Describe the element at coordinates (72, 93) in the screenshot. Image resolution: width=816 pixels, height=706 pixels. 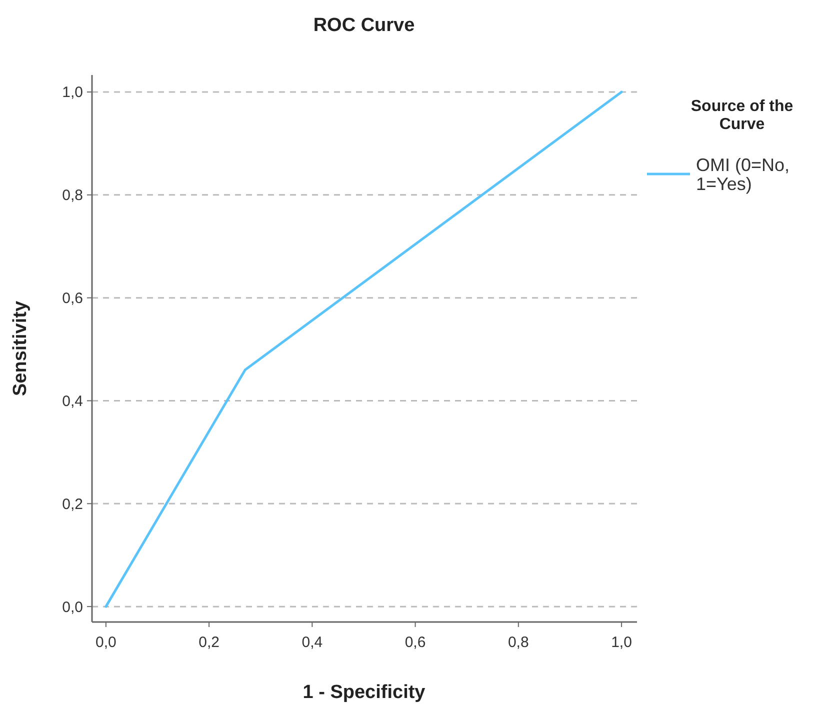
I see `y-tick-label: 1,0` at that location.